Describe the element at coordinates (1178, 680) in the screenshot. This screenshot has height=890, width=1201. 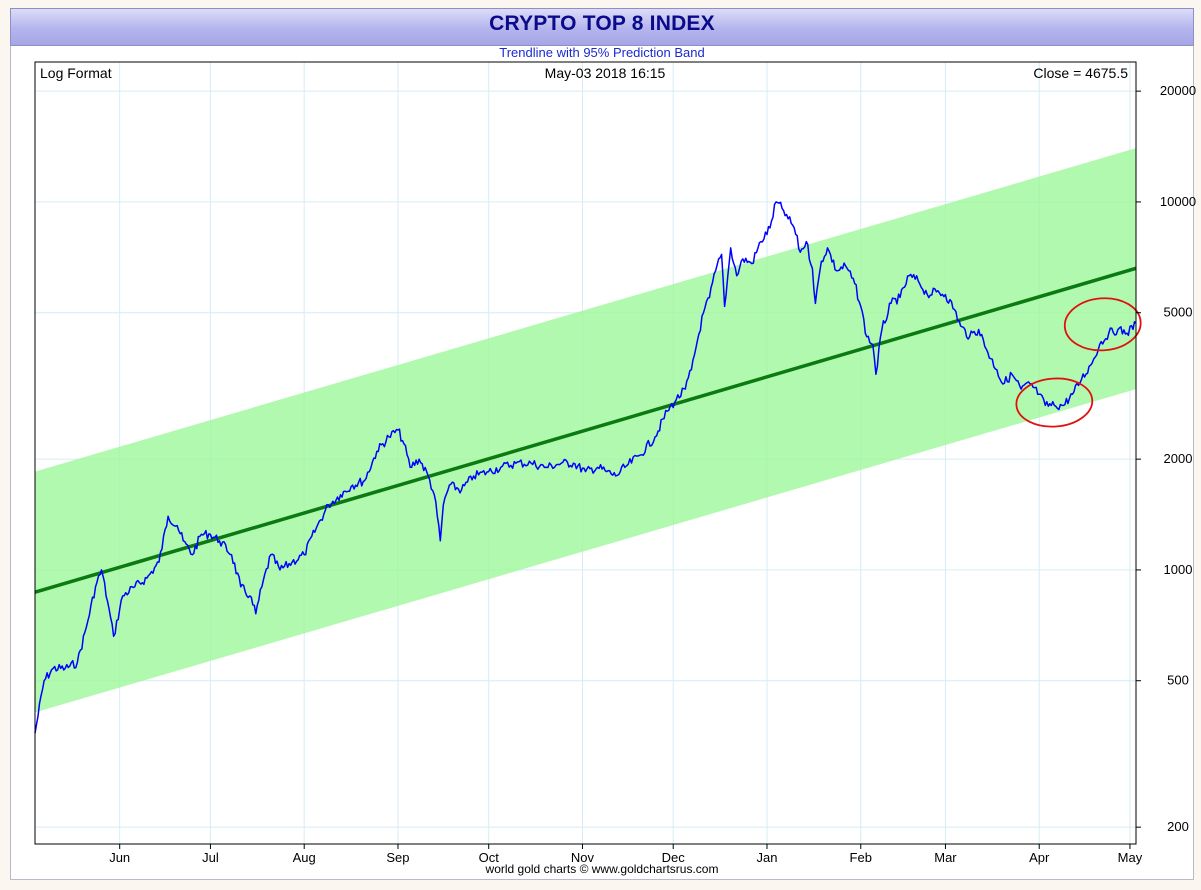
I see `y-tick-label-1: 500` at that location.